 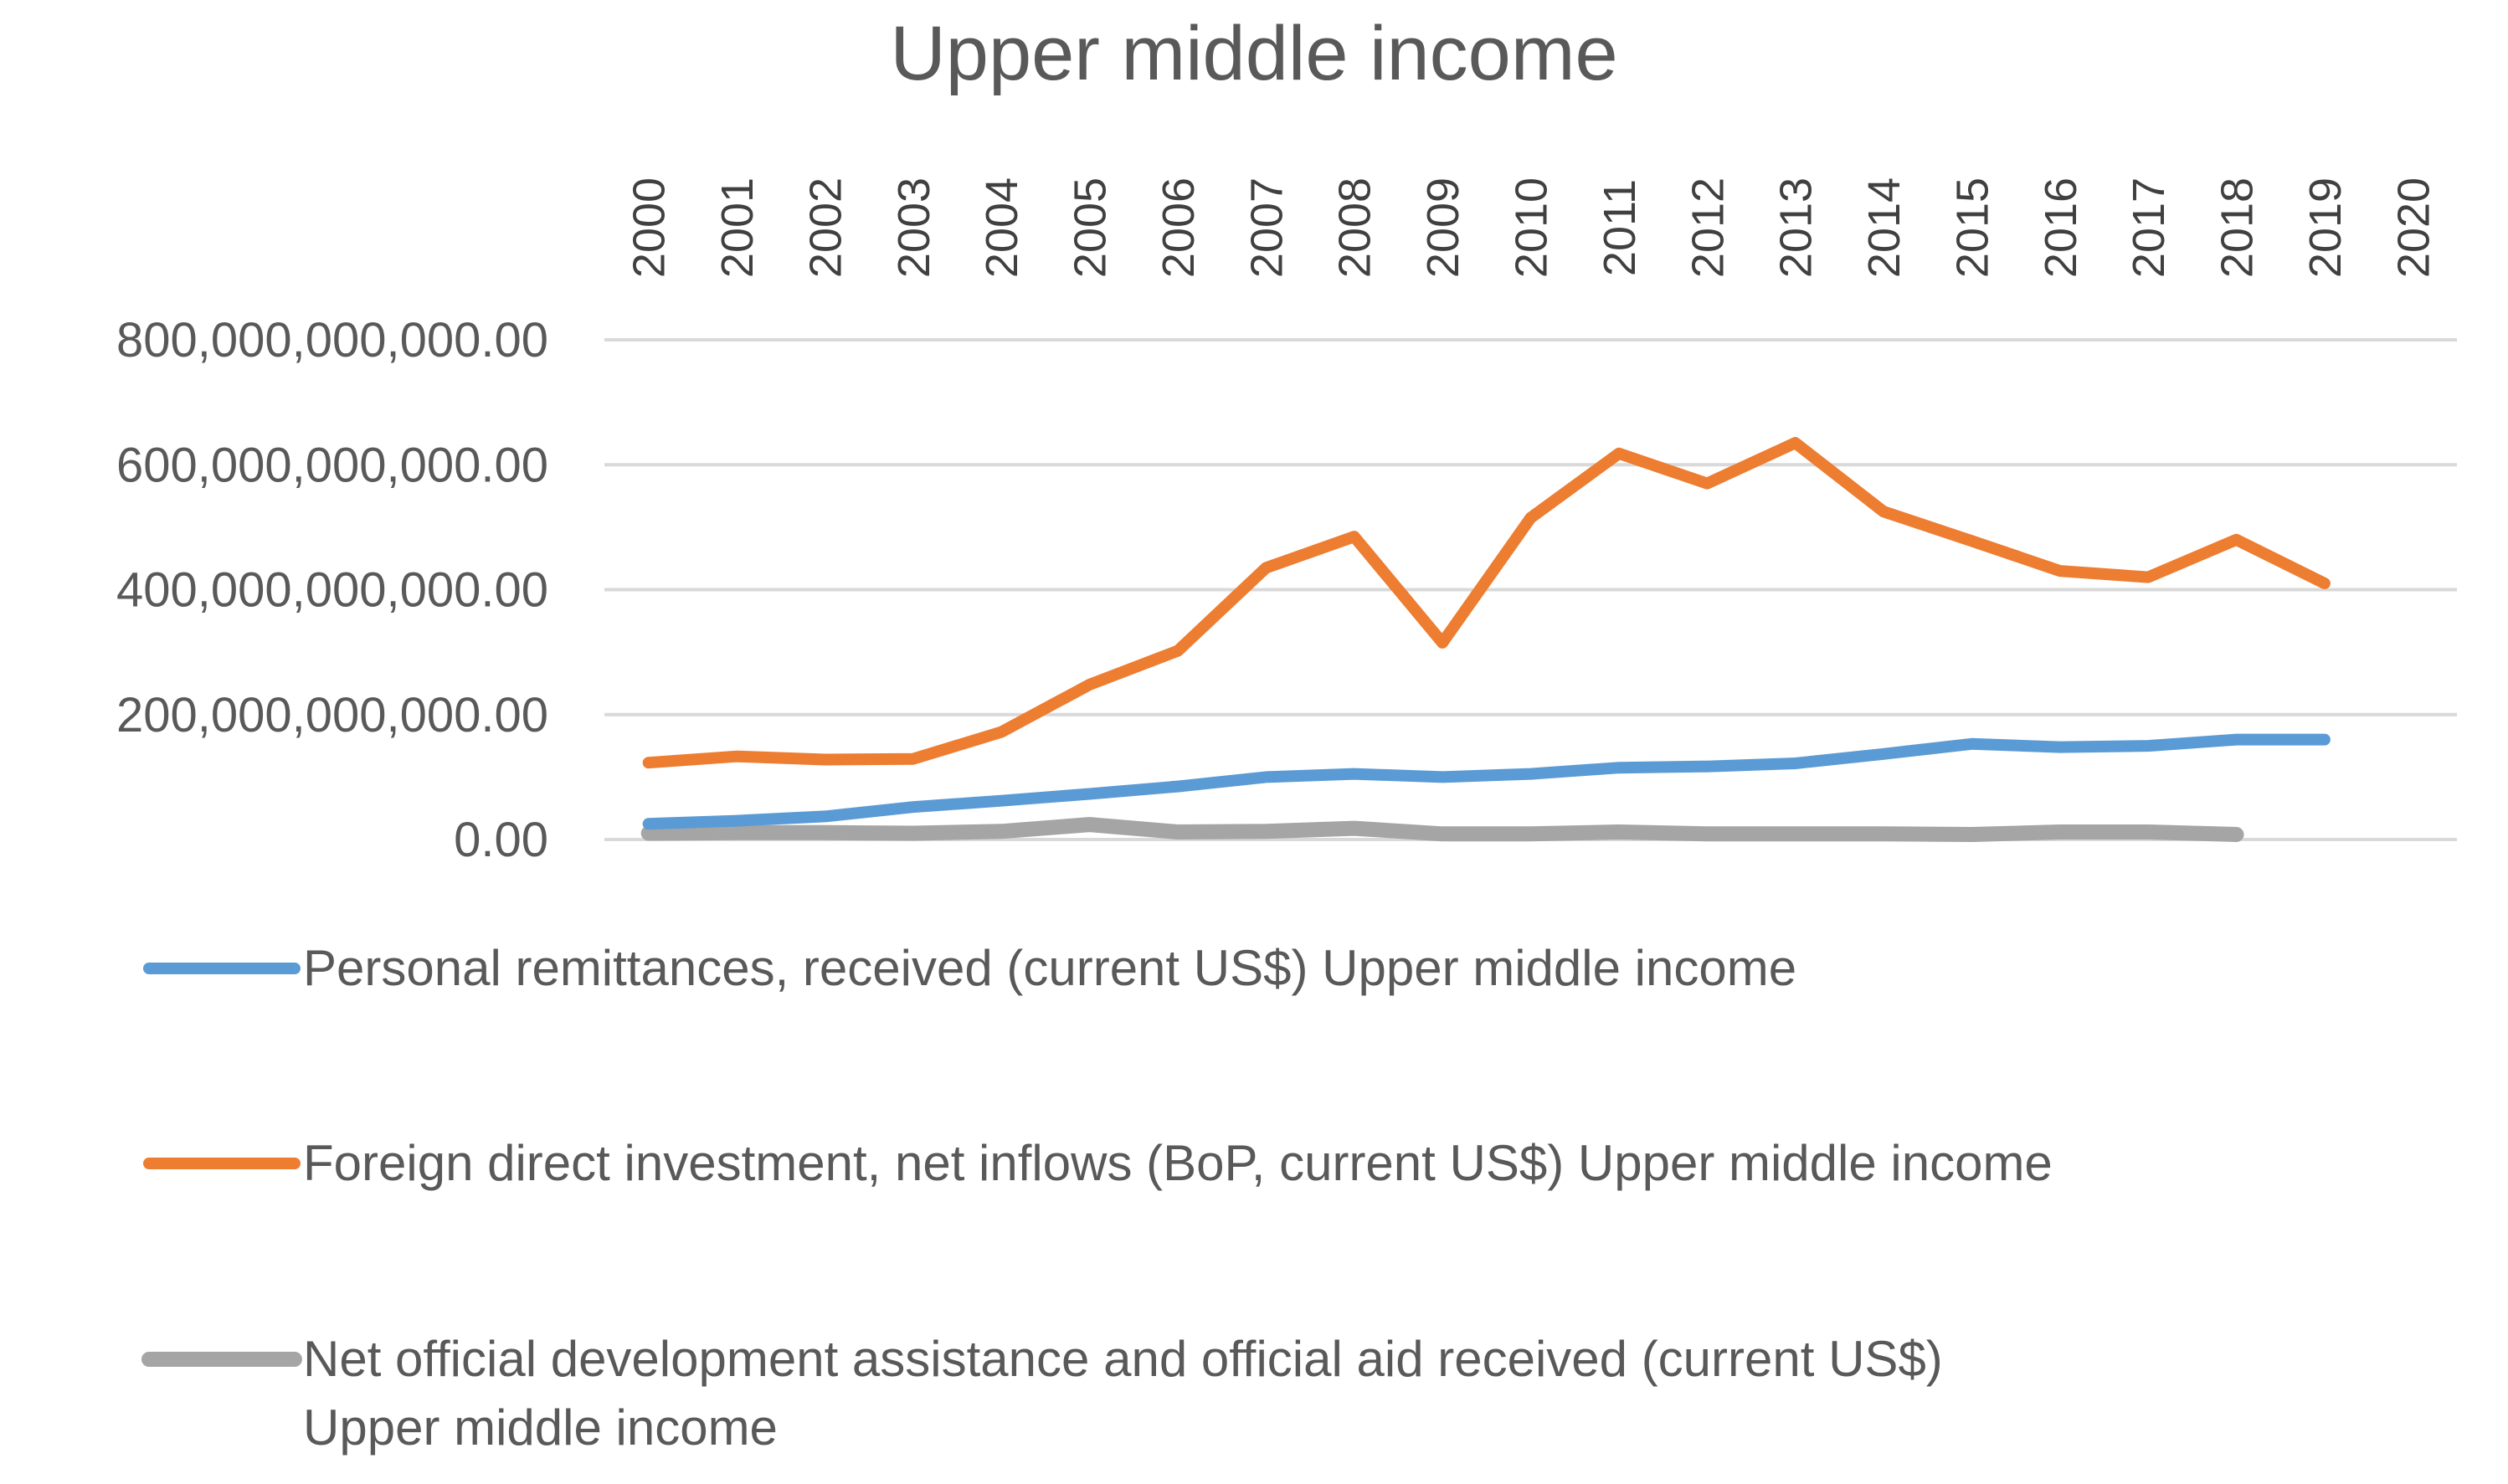 I want to click on x-tick-label: 2018, so click(x=2237, y=227).